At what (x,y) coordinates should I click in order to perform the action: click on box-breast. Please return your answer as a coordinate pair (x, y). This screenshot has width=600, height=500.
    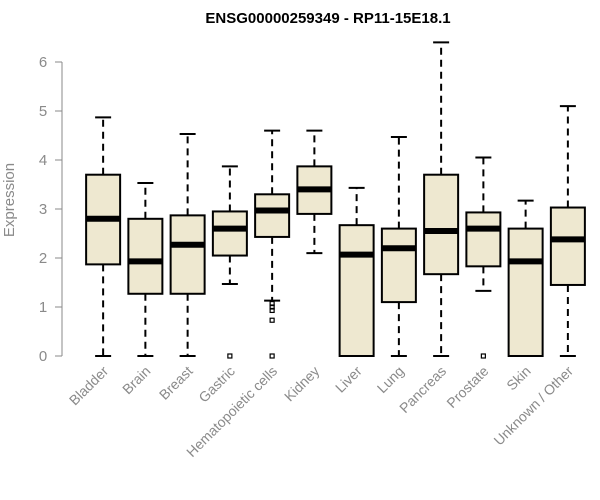
    Looking at the image, I should click on (187, 245).